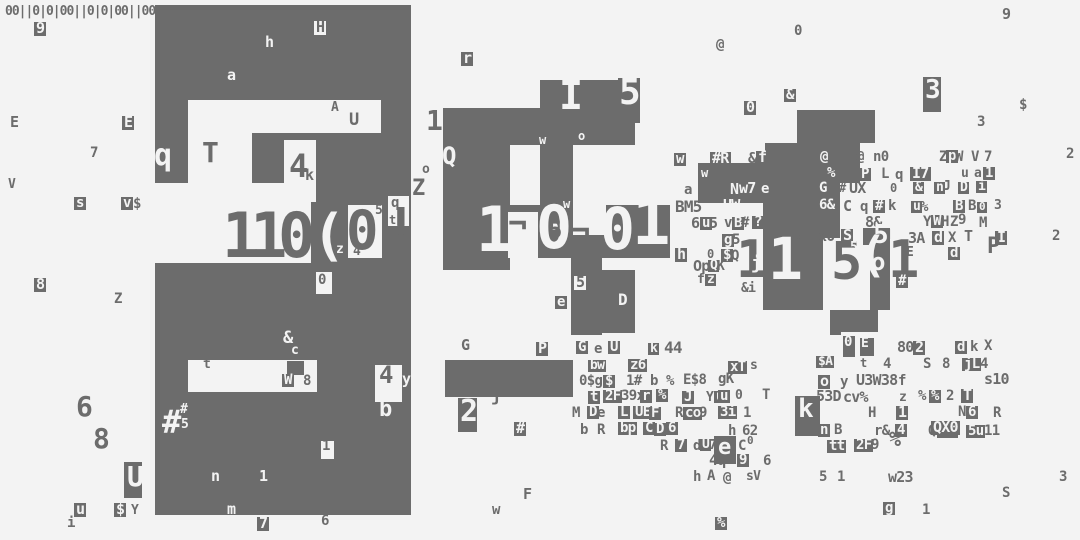 This screenshot has width=1080, height=540. I want to click on glyph: I, so click(571, 96).